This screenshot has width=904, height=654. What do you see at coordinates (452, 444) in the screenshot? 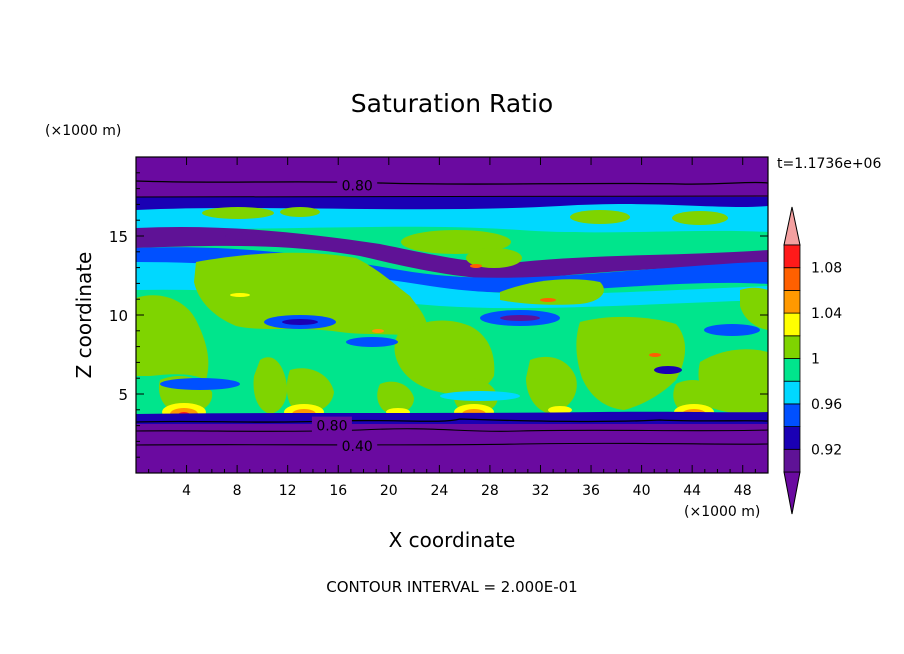
I see `contour-lower` at bounding box center [452, 444].